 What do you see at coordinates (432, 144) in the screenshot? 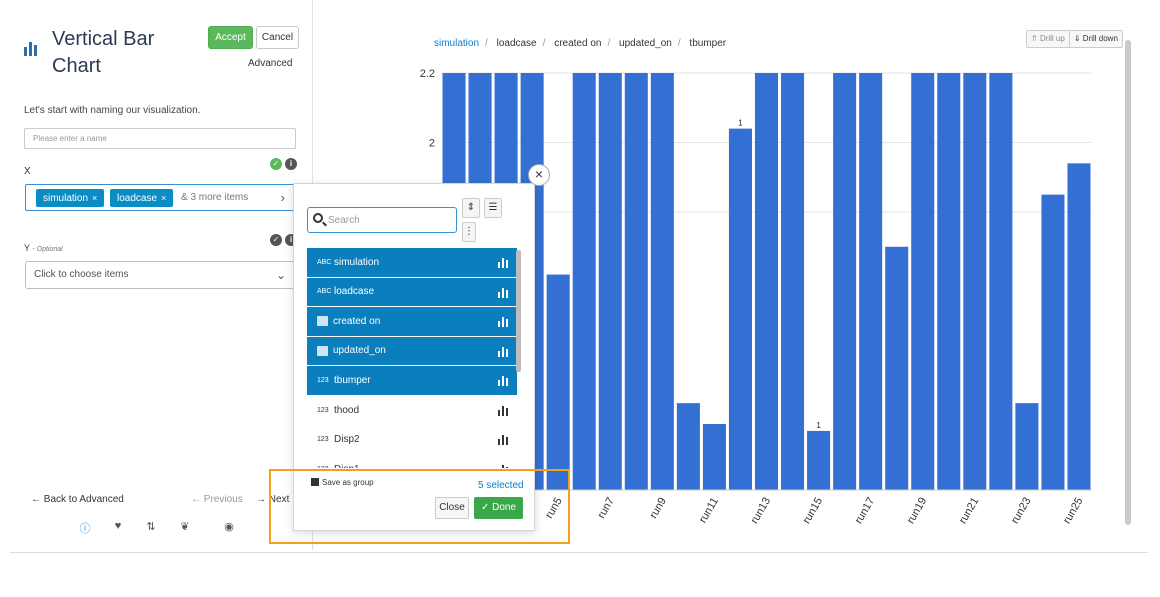
I see `y-tick-label: 2` at bounding box center [432, 144].